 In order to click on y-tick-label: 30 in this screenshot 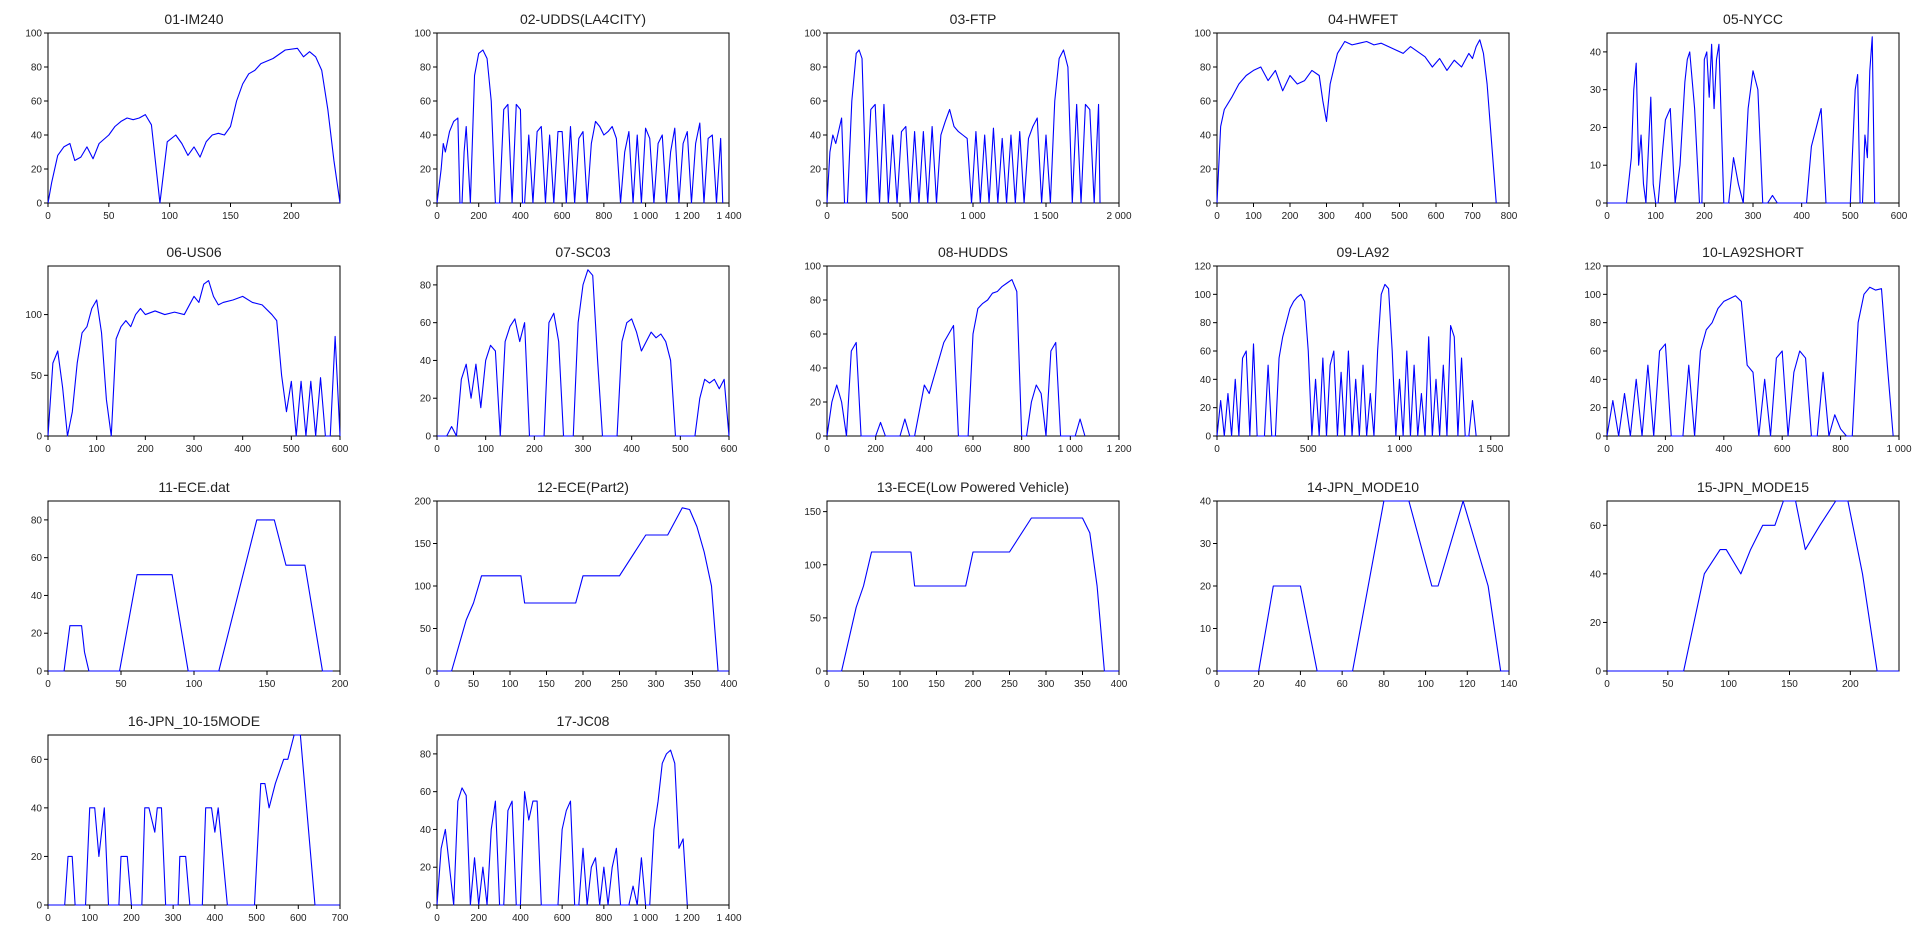, I will do `click(1206, 544)`.